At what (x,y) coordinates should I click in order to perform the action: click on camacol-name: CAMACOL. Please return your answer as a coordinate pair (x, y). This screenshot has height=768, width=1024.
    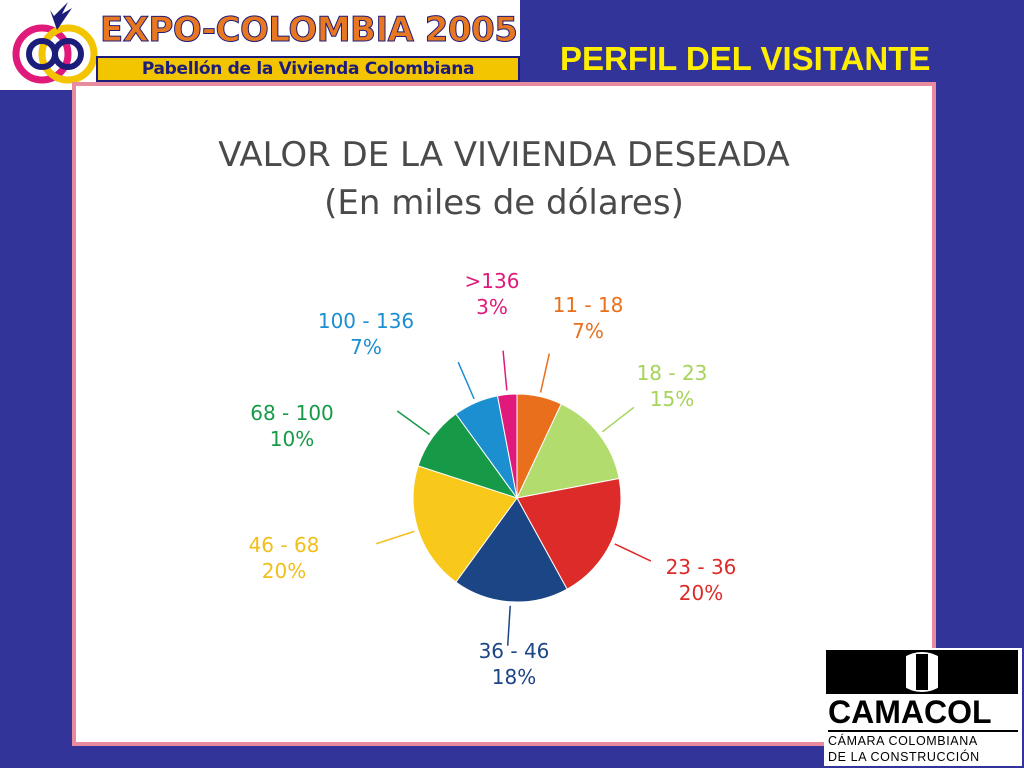
    Looking at the image, I should click on (910, 712).